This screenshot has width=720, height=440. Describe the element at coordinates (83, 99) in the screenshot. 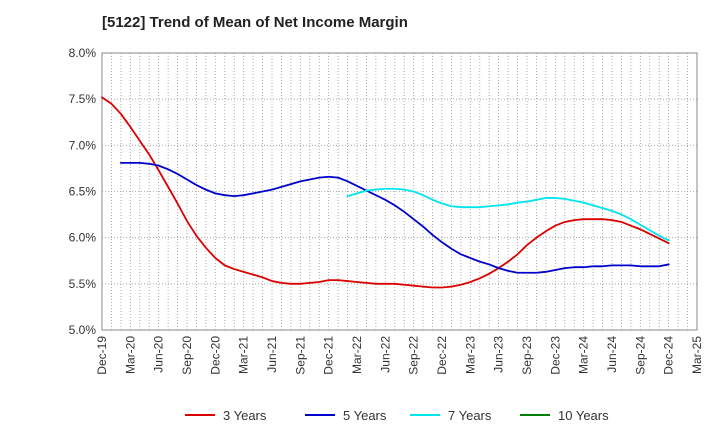

I see `y-tick-label: 7.5%` at that location.